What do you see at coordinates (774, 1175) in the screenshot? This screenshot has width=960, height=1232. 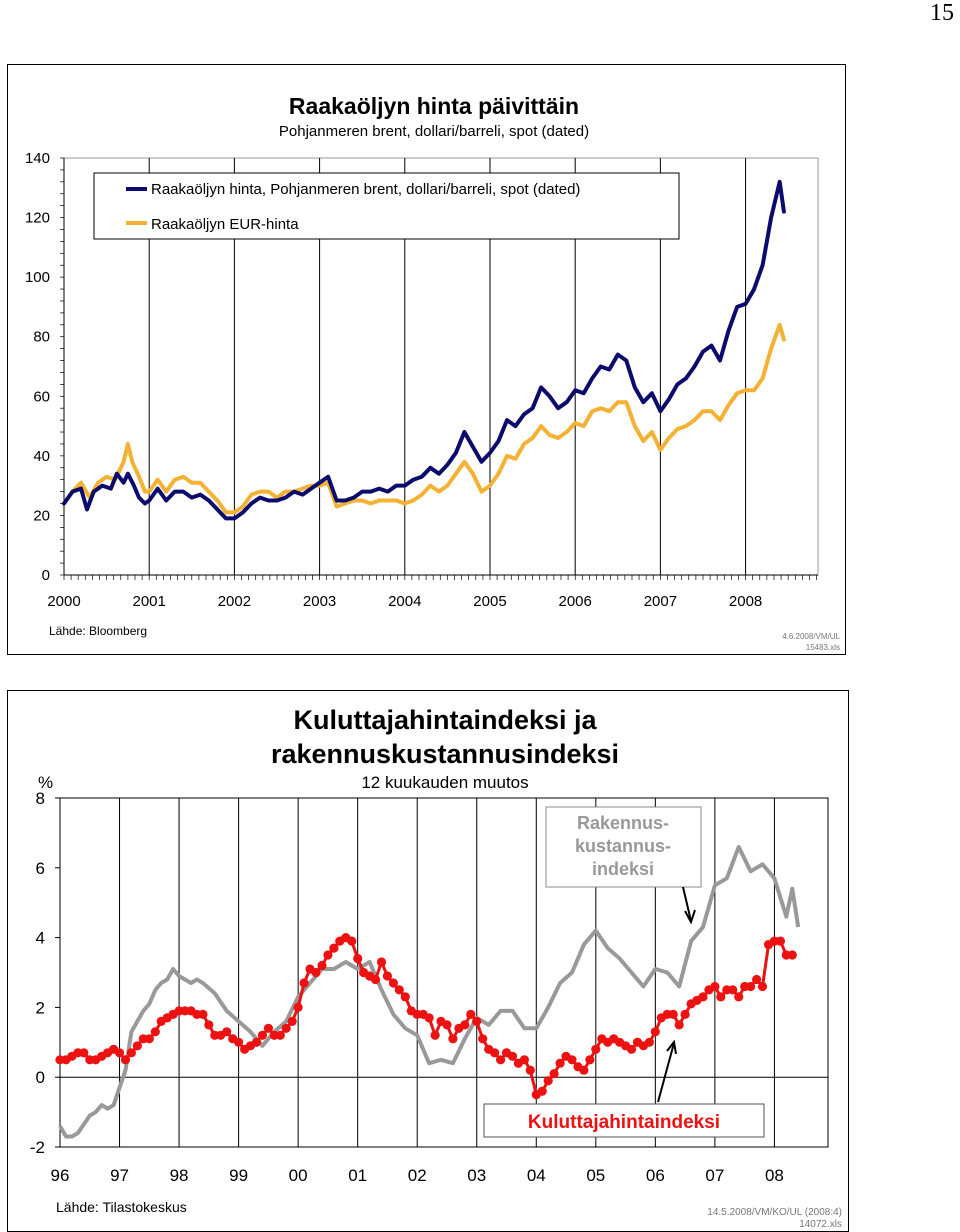 I see `index-chart-x-tick-08: 08` at bounding box center [774, 1175].